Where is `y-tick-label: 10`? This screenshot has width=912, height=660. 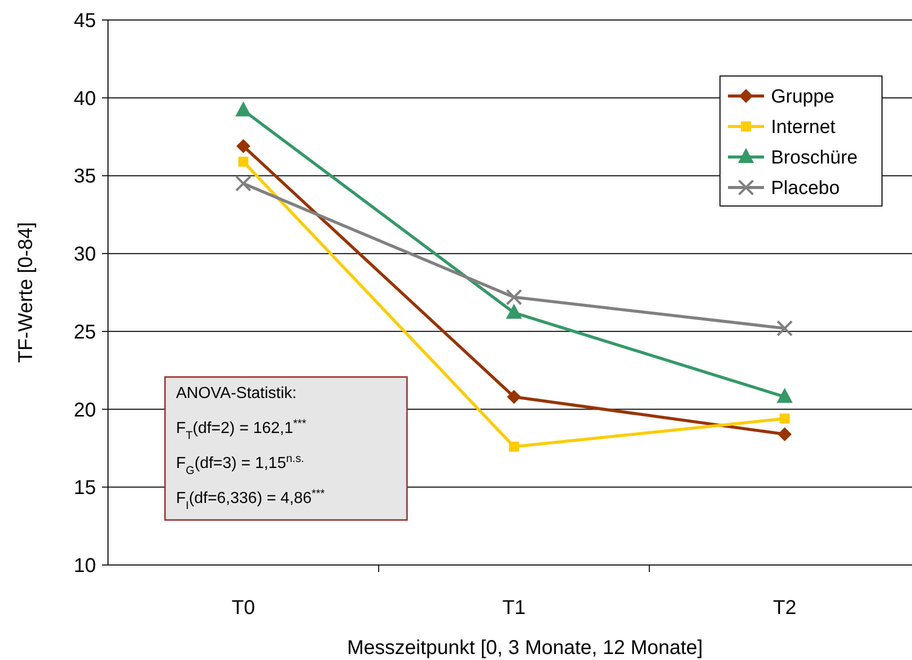
y-tick-label: 10 is located at coordinates (85, 566).